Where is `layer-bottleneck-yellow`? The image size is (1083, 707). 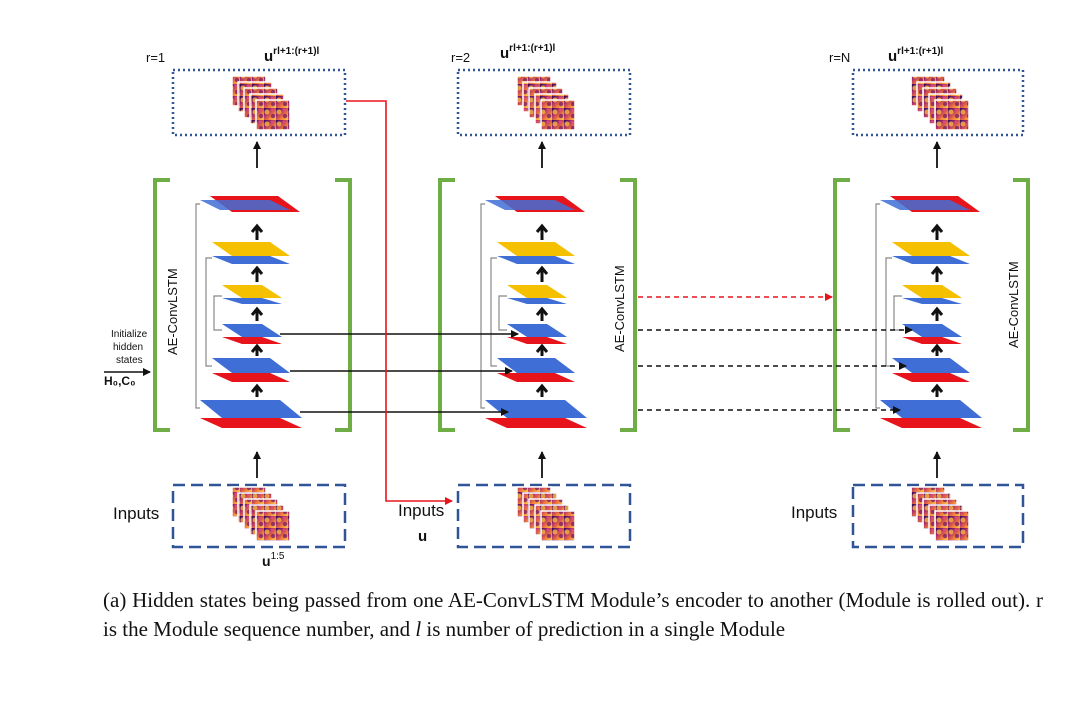 layer-bottleneck-yellow is located at coordinates (252, 291).